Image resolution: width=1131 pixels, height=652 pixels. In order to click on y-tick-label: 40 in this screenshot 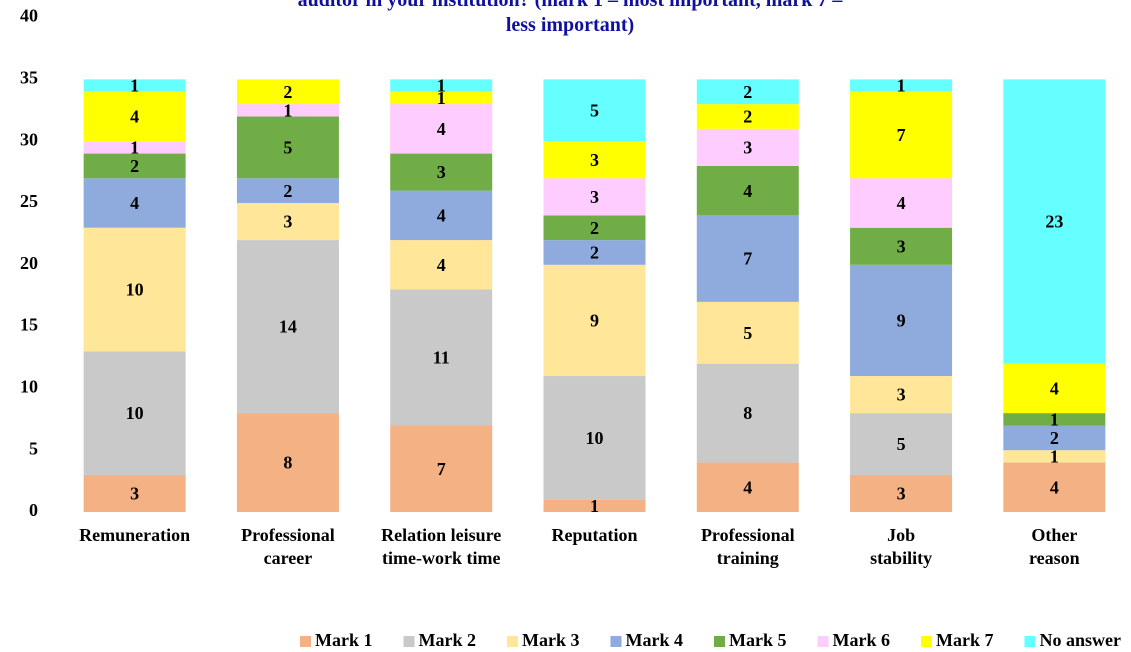, I will do `click(29, 16)`.